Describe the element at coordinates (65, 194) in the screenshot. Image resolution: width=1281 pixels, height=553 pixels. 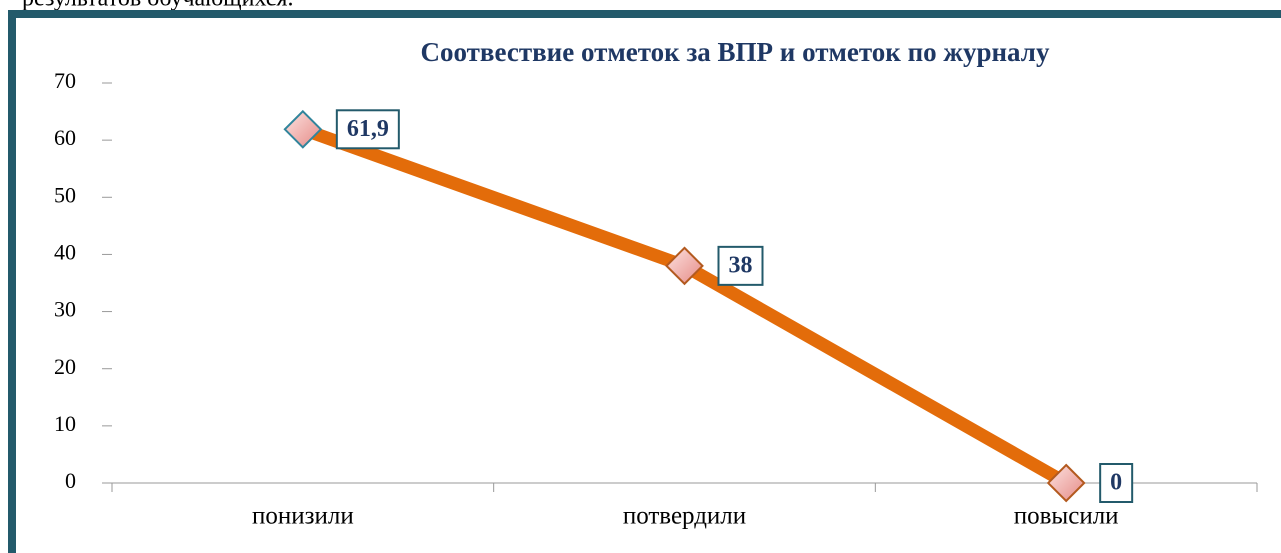
I see `y-tick-label: 50` at that location.